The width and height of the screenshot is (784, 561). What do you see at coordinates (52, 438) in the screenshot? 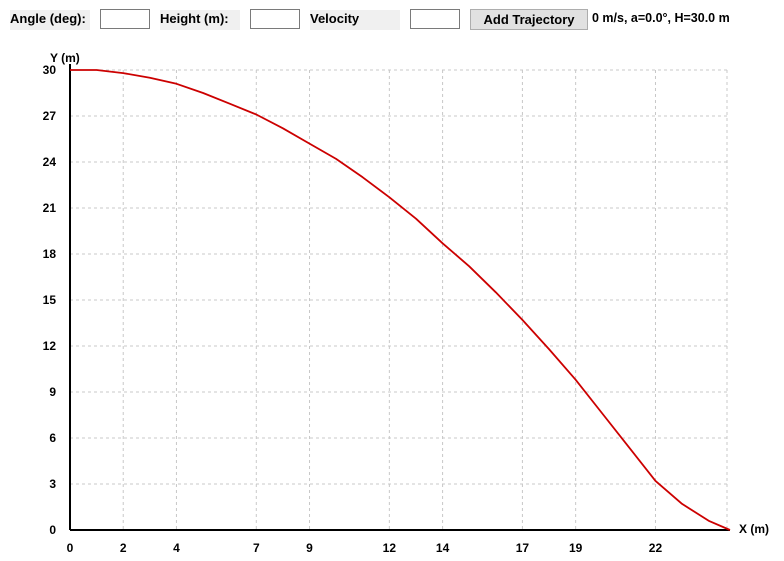
I see `y-tick-label: 6` at bounding box center [52, 438].